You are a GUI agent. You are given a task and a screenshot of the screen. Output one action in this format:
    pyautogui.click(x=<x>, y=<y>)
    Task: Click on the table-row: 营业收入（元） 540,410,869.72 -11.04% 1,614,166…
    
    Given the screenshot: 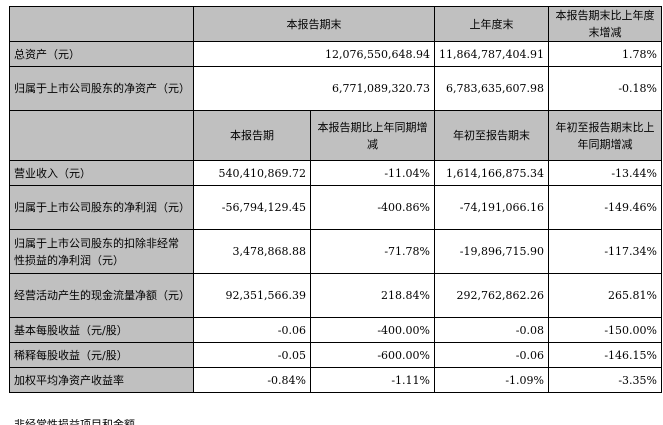 What is the action you would take?
    pyautogui.click(x=335, y=173)
    